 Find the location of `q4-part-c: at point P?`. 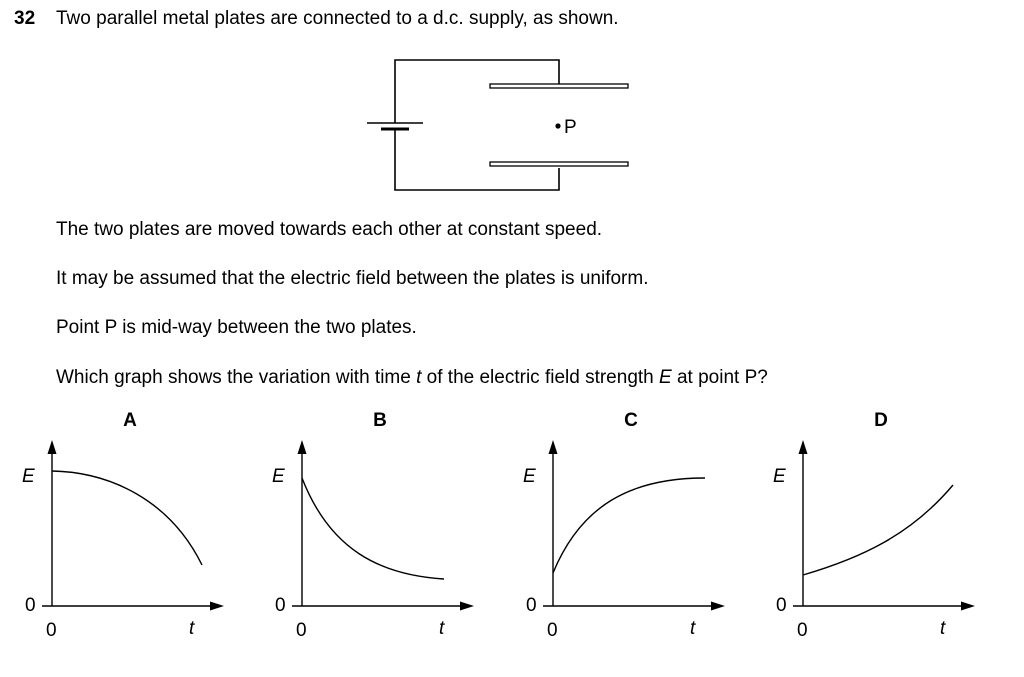

q4-part-c: at point P? is located at coordinates (719, 377).